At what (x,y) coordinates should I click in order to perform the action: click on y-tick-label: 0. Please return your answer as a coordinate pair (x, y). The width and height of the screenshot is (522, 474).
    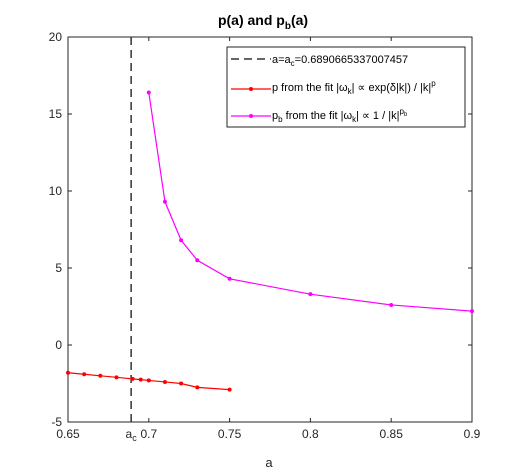
    Looking at the image, I should click on (58, 345).